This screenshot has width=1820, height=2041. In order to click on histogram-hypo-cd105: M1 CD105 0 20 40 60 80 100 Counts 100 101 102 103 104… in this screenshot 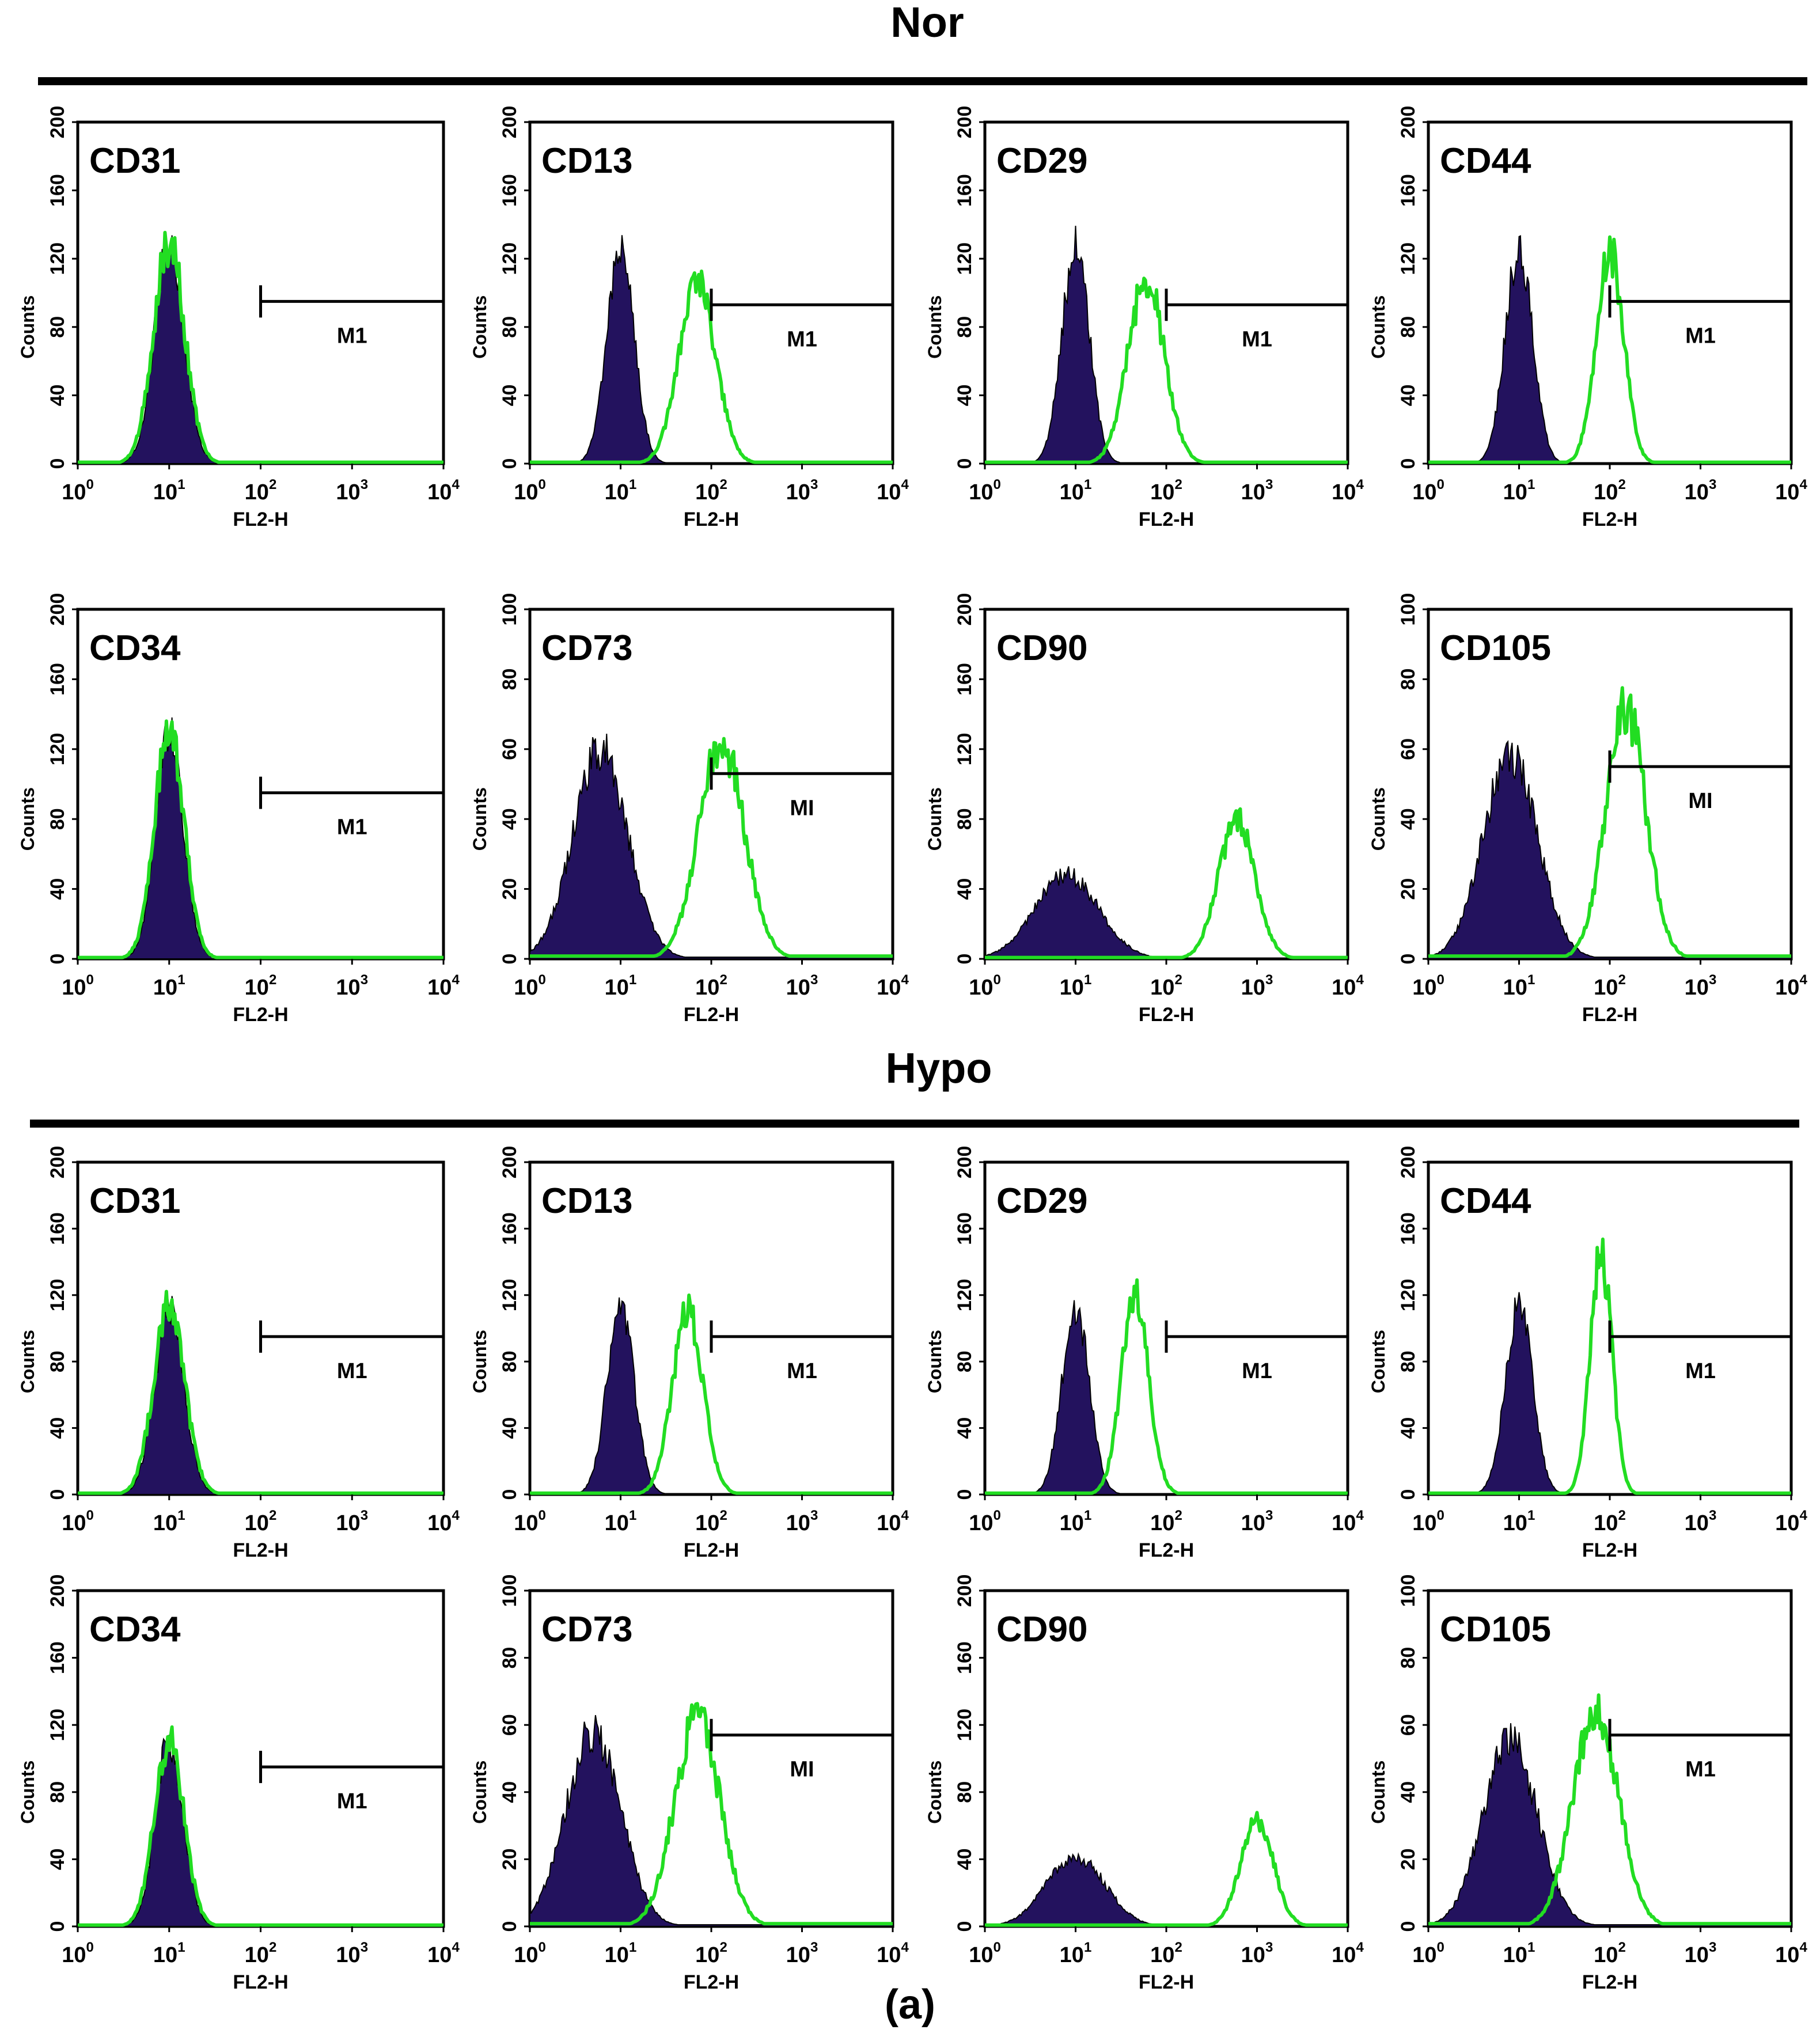, I will do `click(1587, 1784)`.